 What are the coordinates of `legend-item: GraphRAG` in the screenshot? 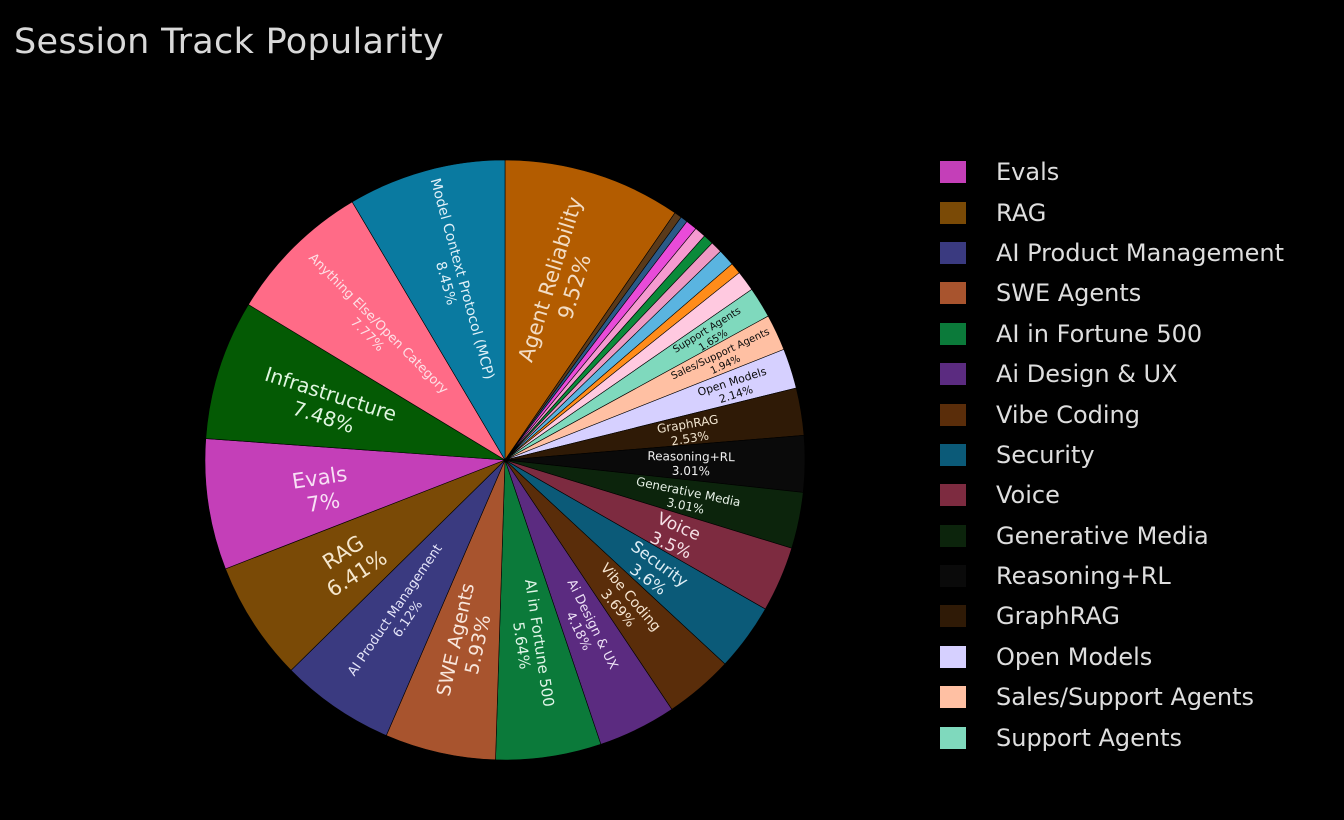 It's located at (1112, 616).